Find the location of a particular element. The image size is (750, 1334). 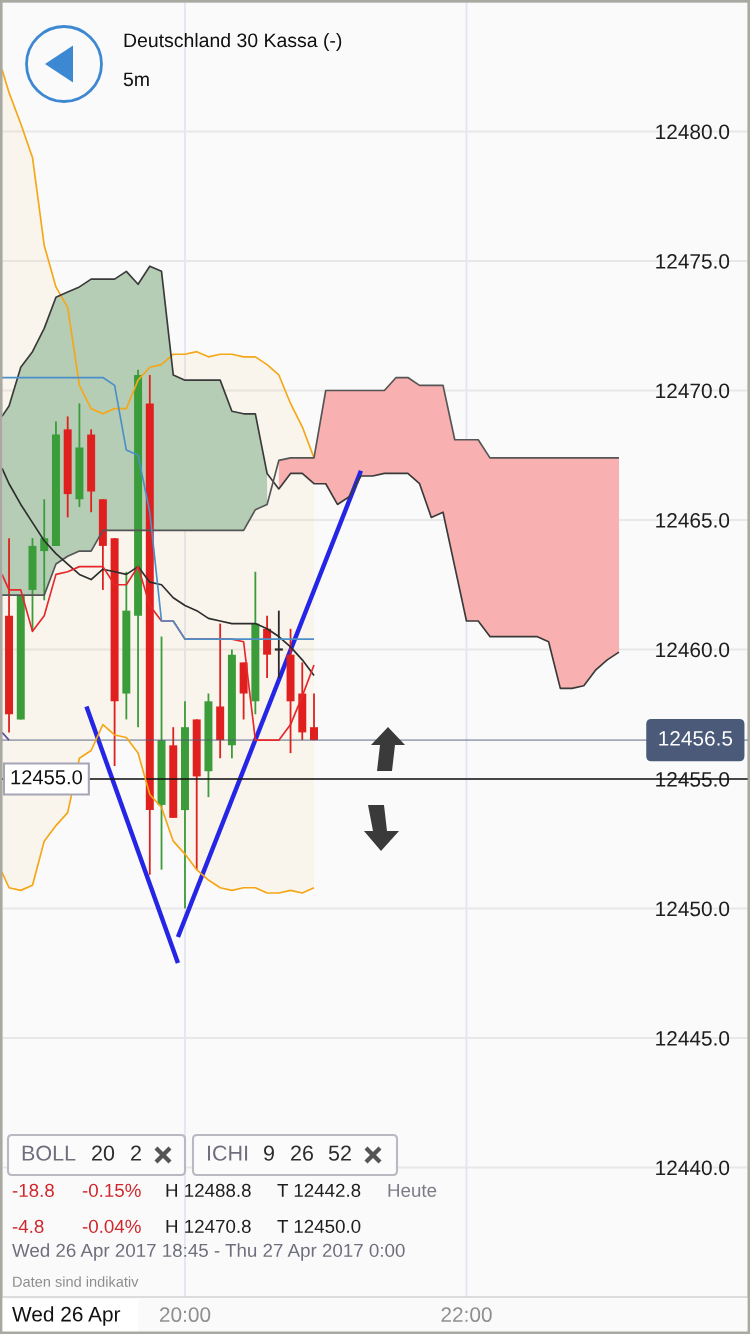

annotation: T 12442.8 is located at coordinates (319, 1190).